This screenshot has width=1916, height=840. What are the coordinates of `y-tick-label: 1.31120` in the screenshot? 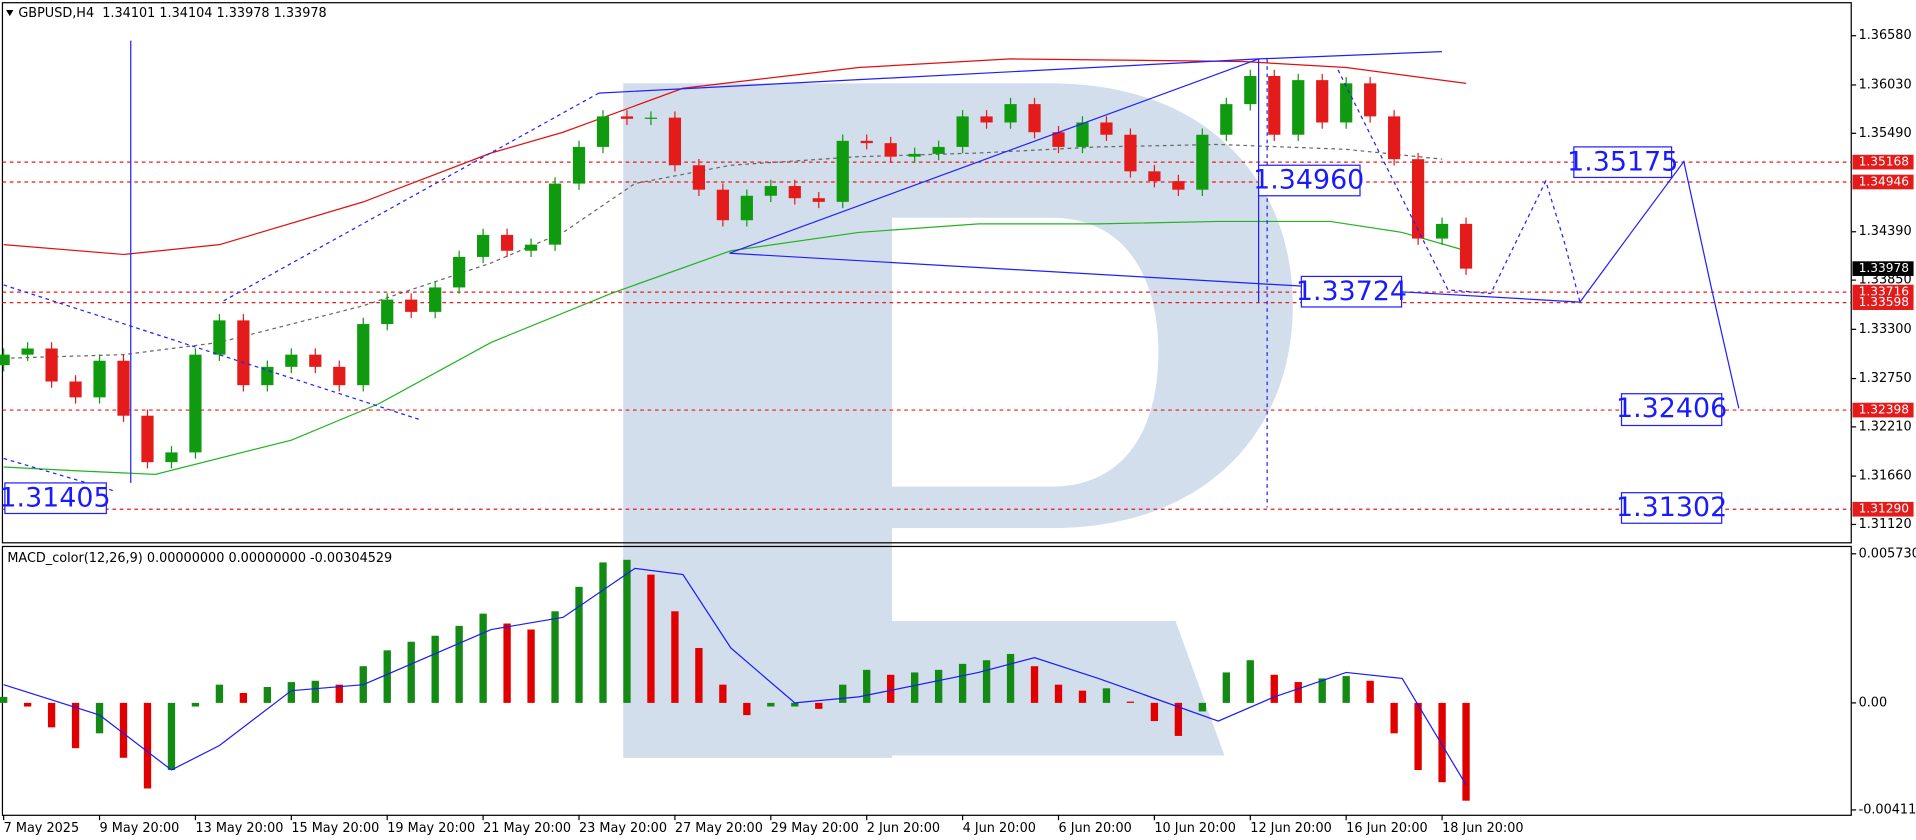 It's located at (1885, 524).